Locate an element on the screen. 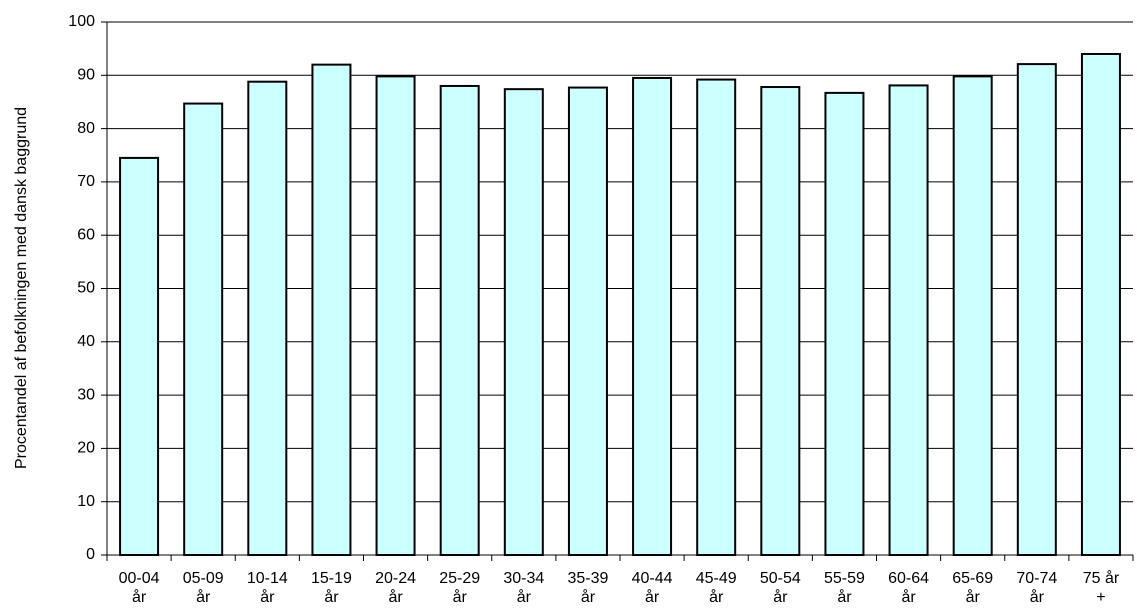 This screenshot has height=614, width=1136. x-tick-label: 65-69 år is located at coordinates (972, 588).